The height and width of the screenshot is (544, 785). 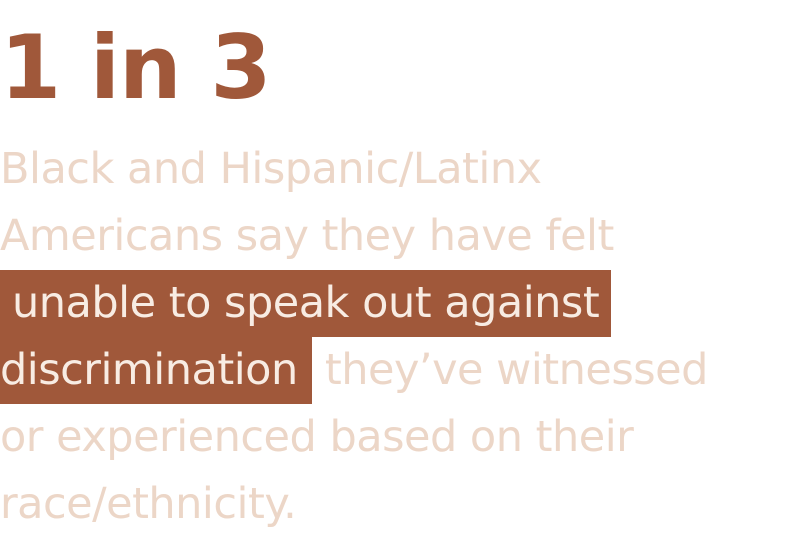 What do you see at coordinates (516, 370) in the screenshot?
I see `description-line-4-rest: they’ve witnessed` at bounding box center [516, 370].